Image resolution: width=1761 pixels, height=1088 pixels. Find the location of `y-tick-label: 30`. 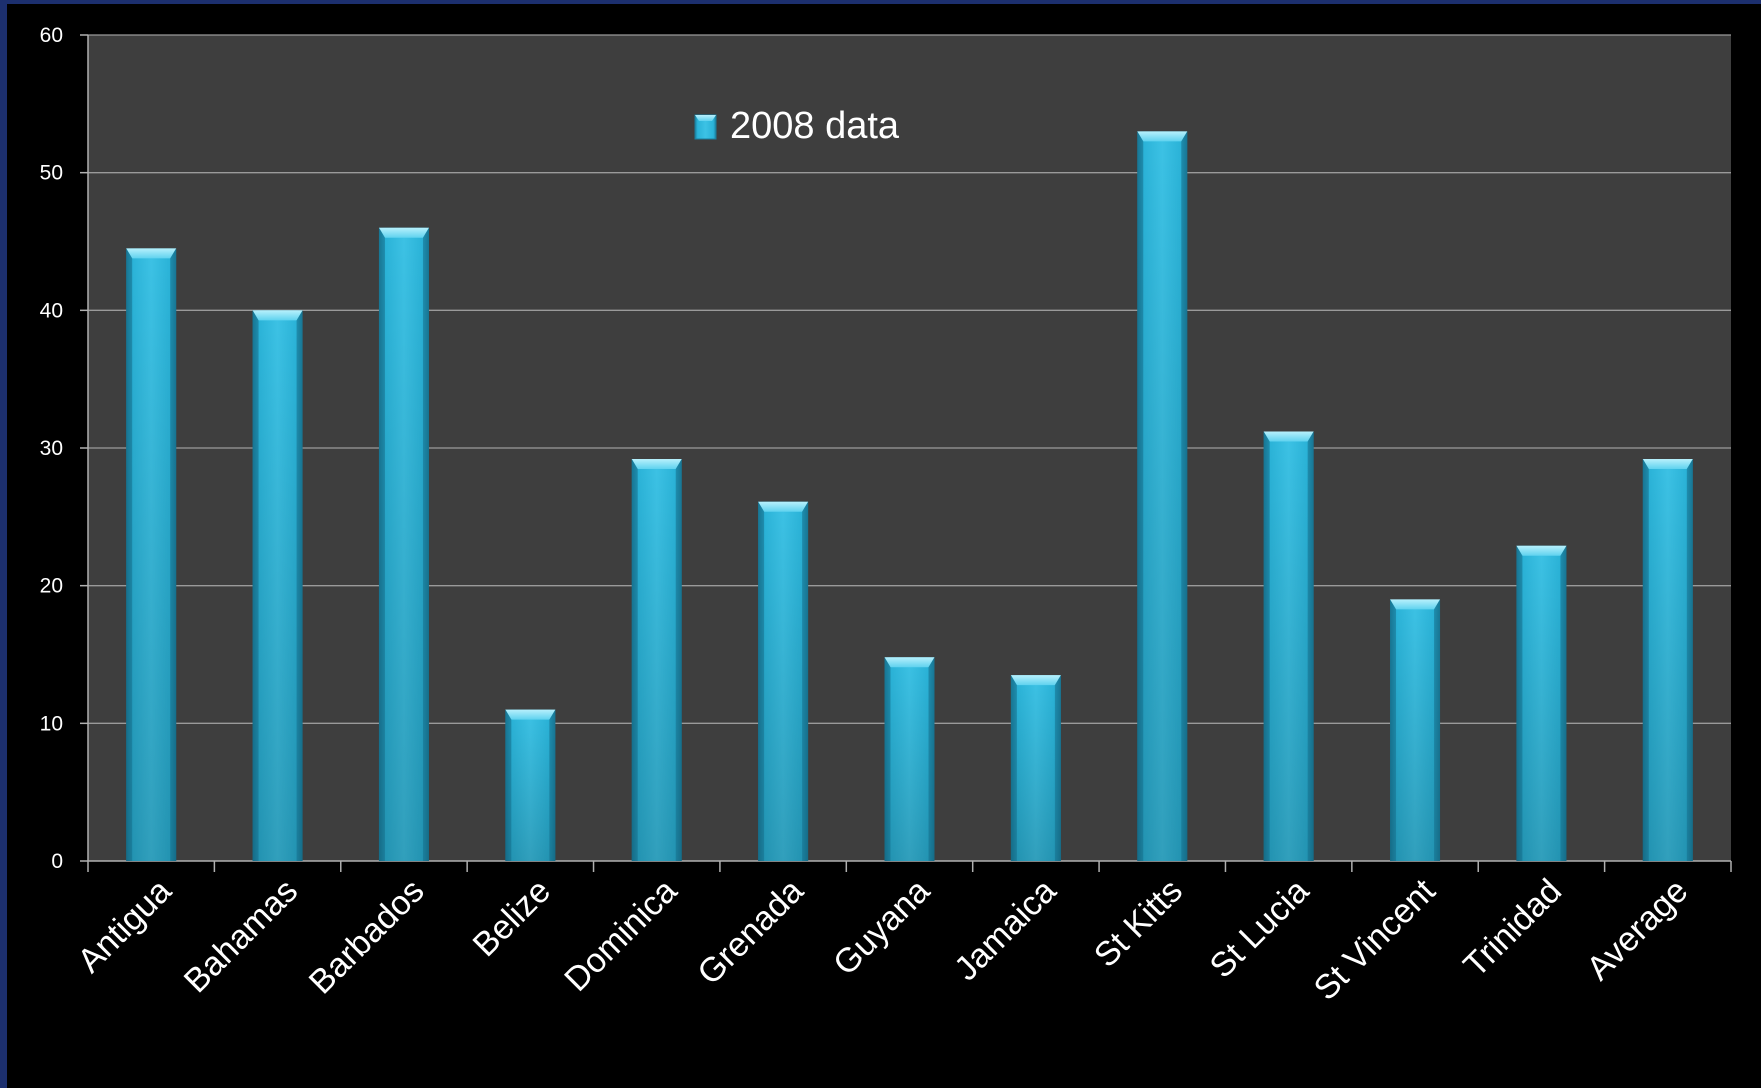

y-tick-label: 30 is located at coordinates (51, 448).